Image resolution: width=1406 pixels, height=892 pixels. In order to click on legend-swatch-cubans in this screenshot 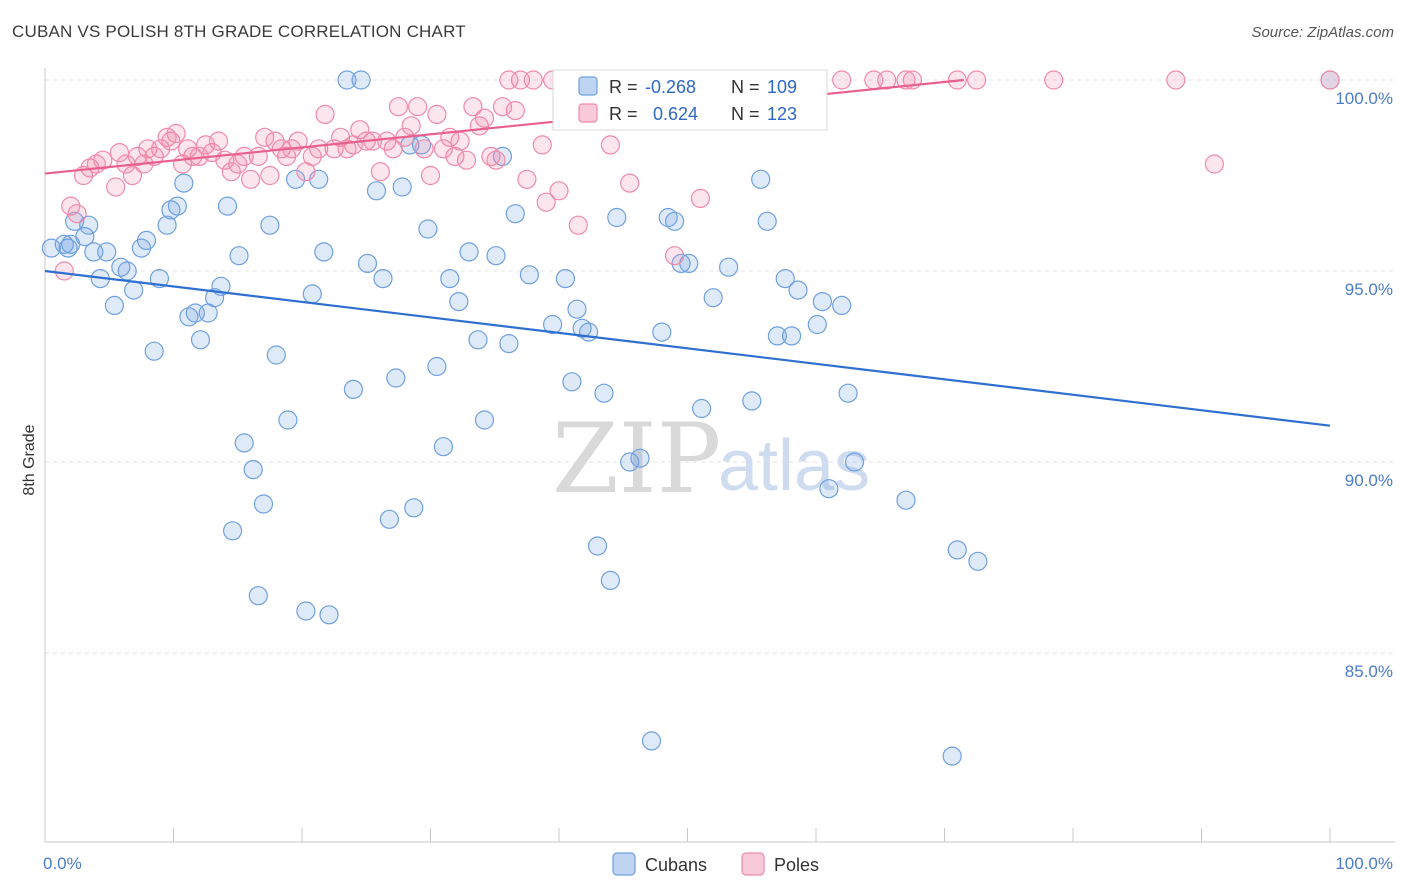, I will do `click(624, 864)`.